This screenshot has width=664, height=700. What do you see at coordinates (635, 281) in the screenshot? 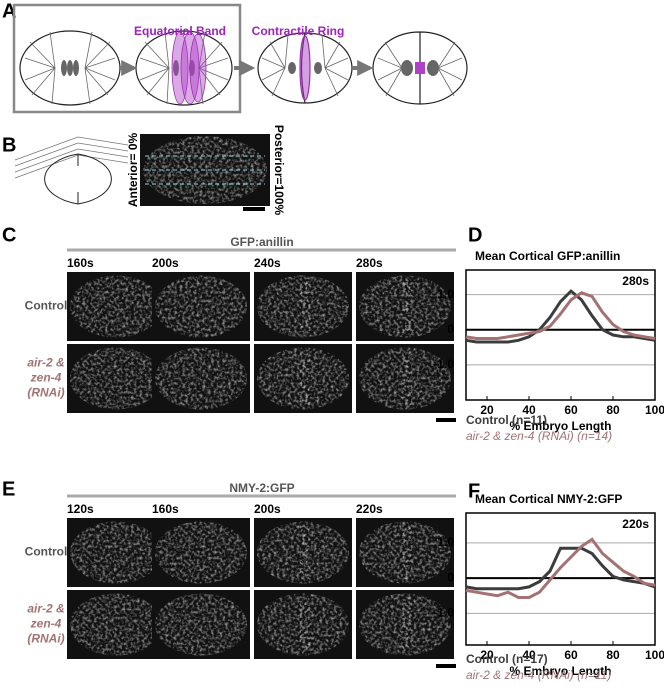
I see `annotation: 280s` at bounding box center [635, 281].